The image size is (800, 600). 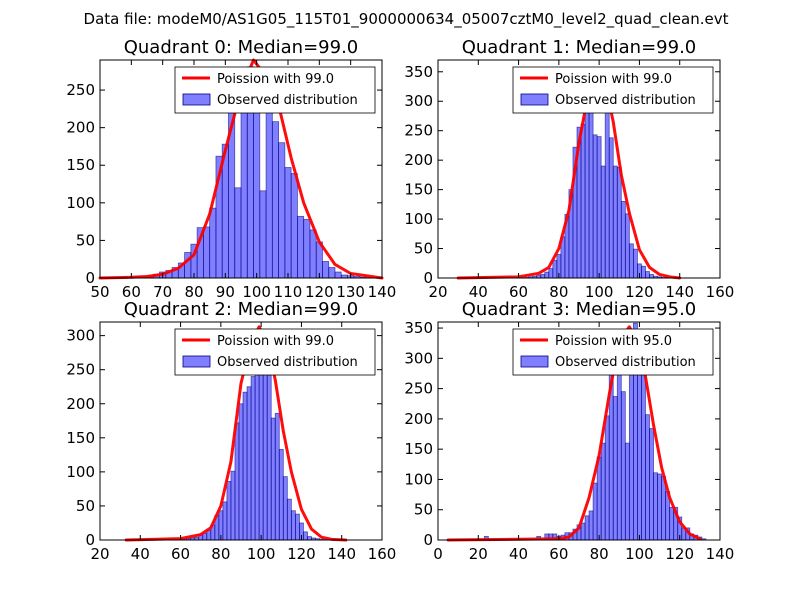 What do you see at coordinates (438, 554) in the screenshot?
I see `x-tick-label: 0` at bounding box center [438, 554].